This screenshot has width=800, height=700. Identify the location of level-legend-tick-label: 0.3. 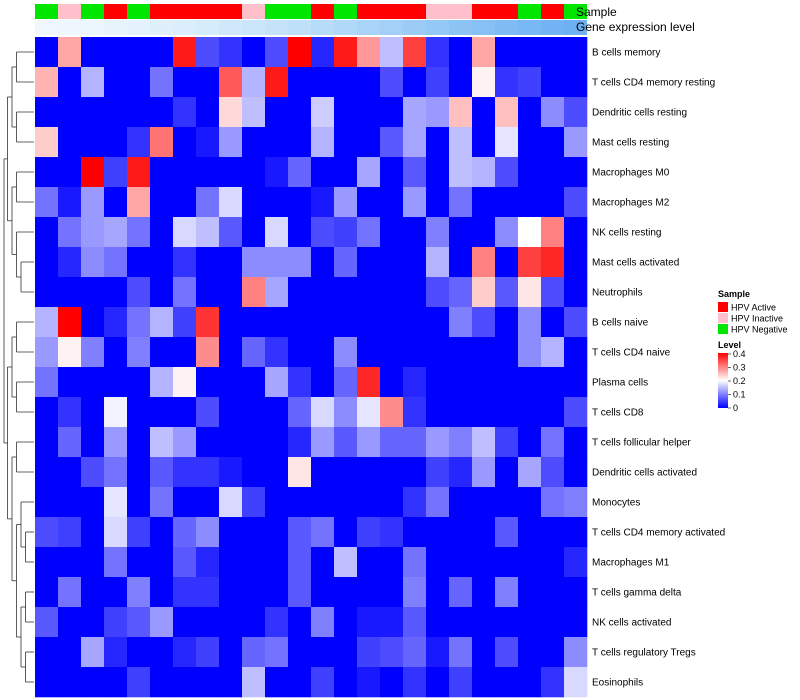
(739, 368).